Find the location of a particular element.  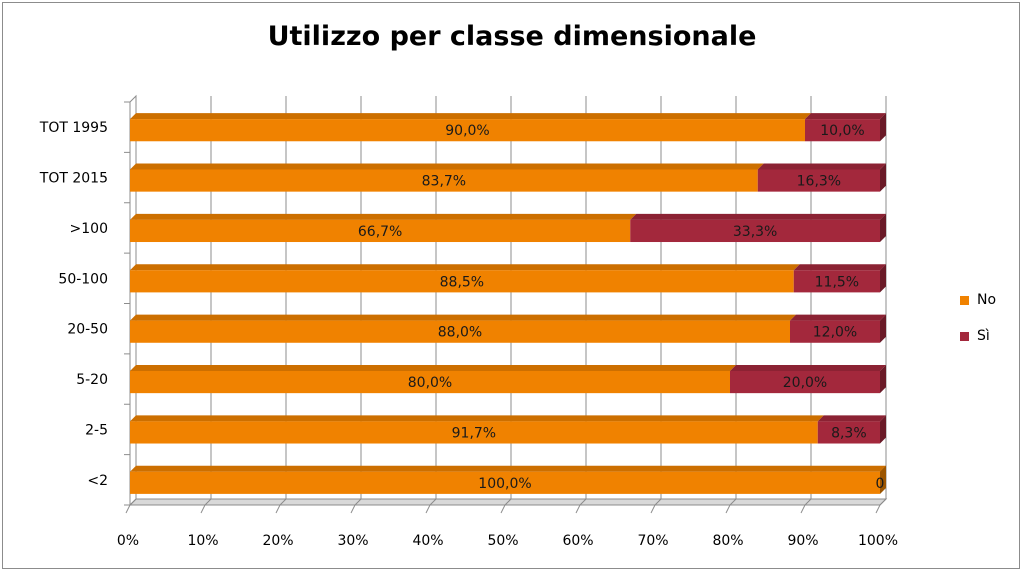

x-tick-label: 70% is located at coordinates (652, 541).